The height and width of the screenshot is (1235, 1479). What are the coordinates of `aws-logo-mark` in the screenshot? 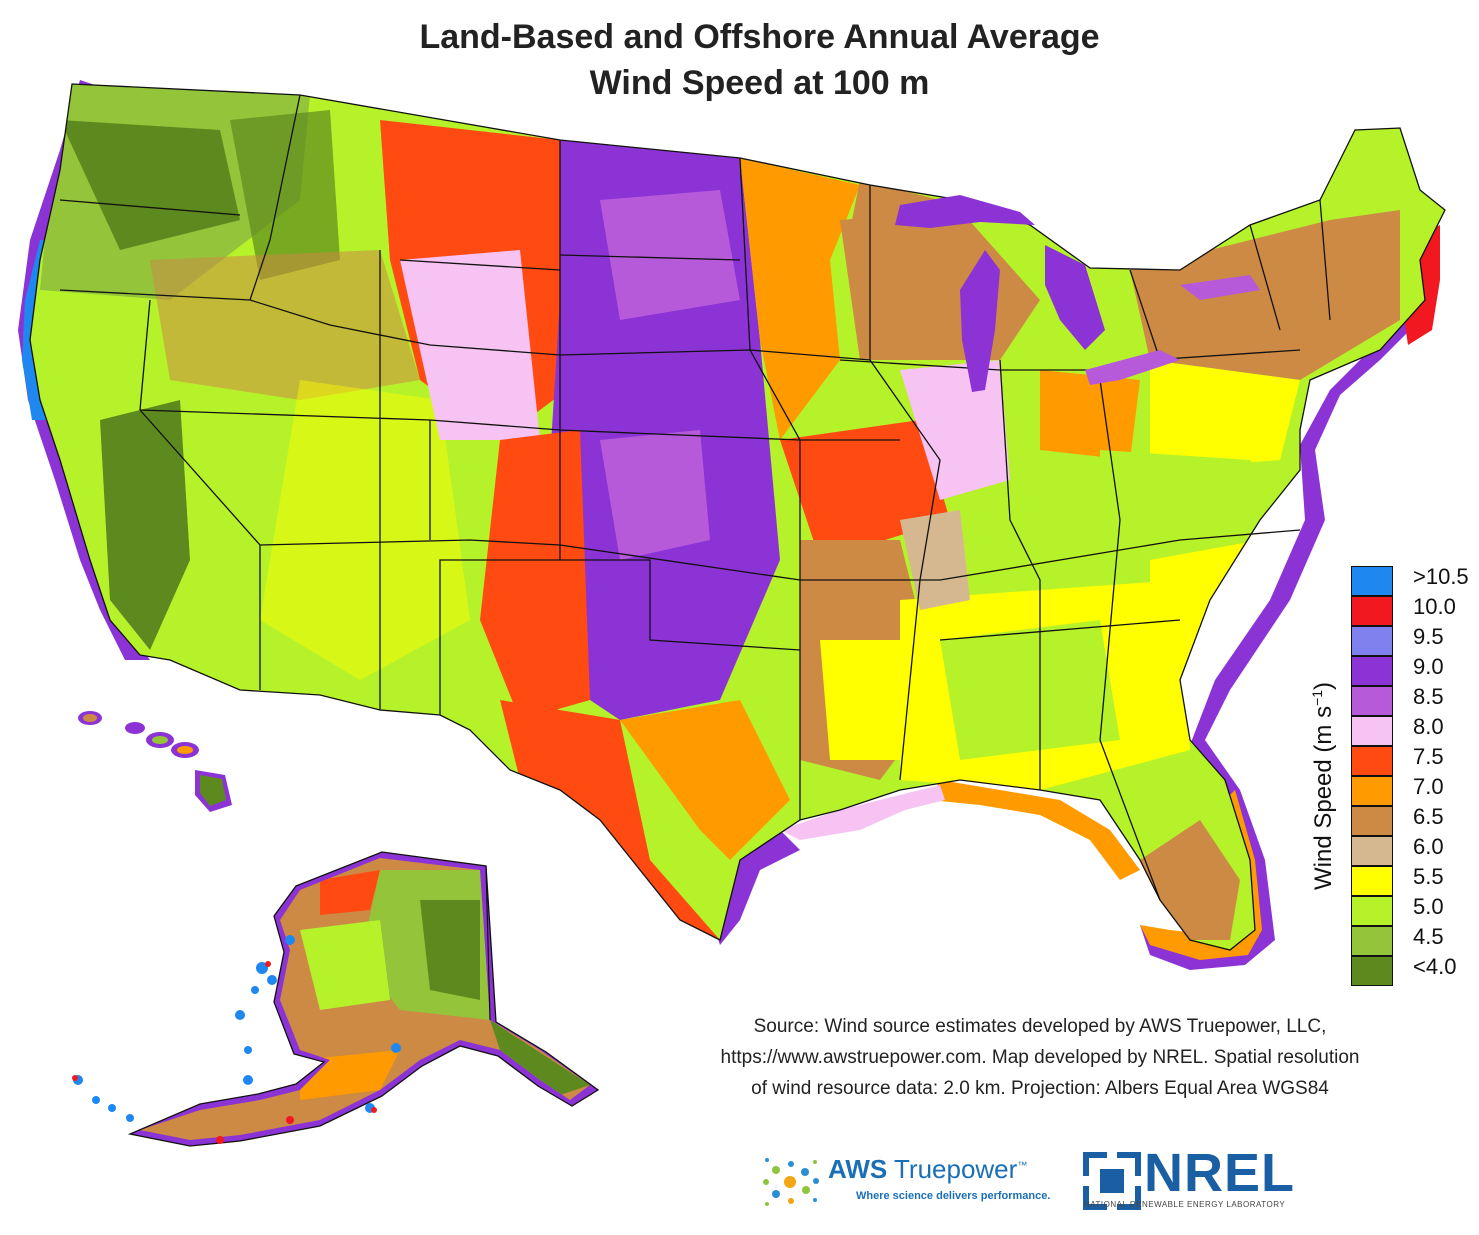 It's located at (791, 1182).